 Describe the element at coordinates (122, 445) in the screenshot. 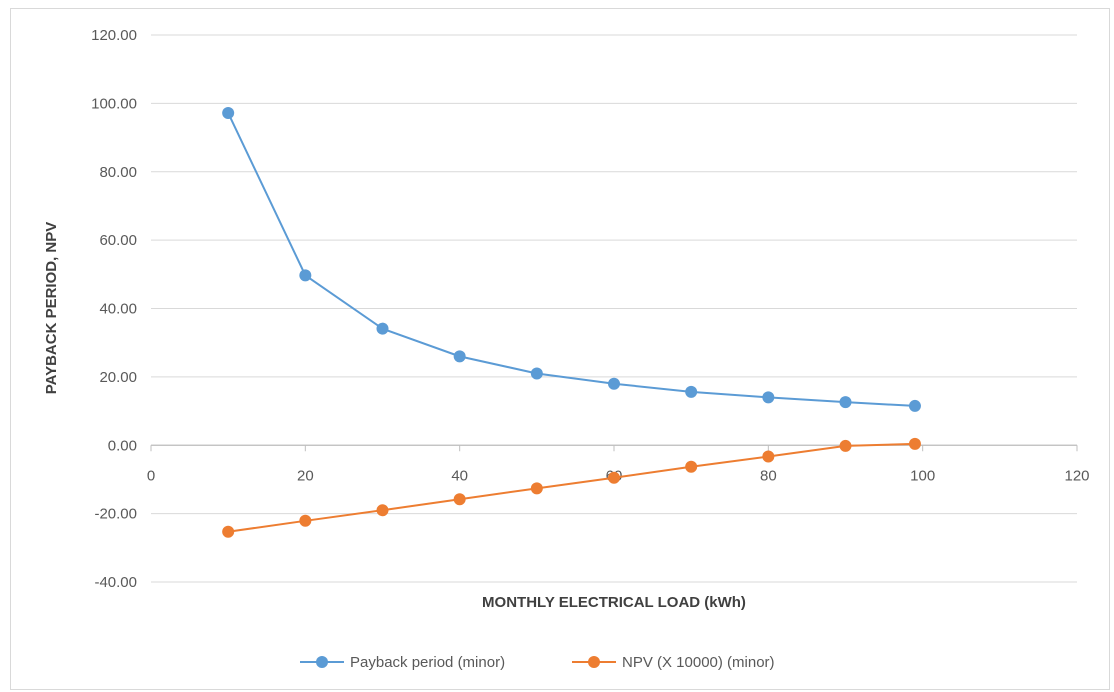

I see `y-tick-label: 0.00` at that location.